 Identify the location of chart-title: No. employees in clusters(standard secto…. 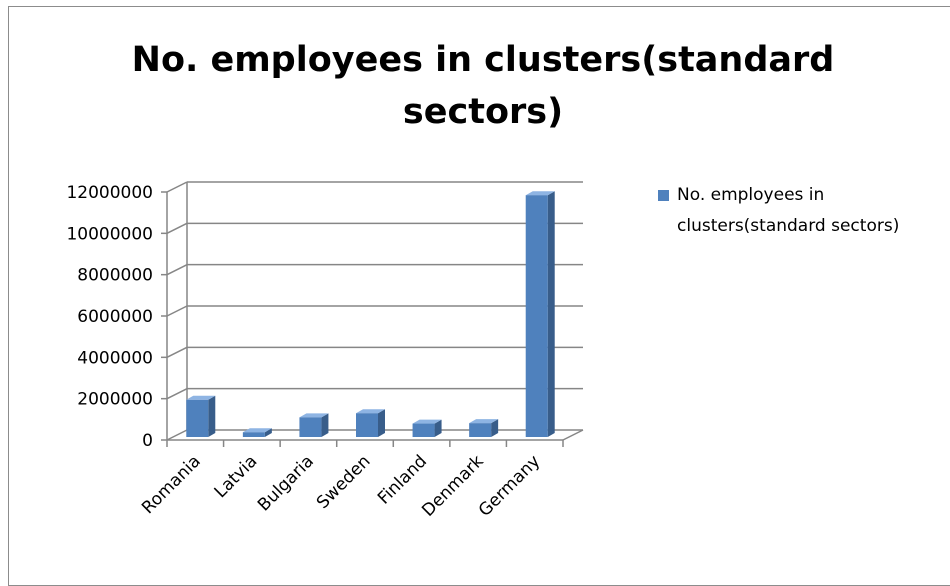
(483, 86).